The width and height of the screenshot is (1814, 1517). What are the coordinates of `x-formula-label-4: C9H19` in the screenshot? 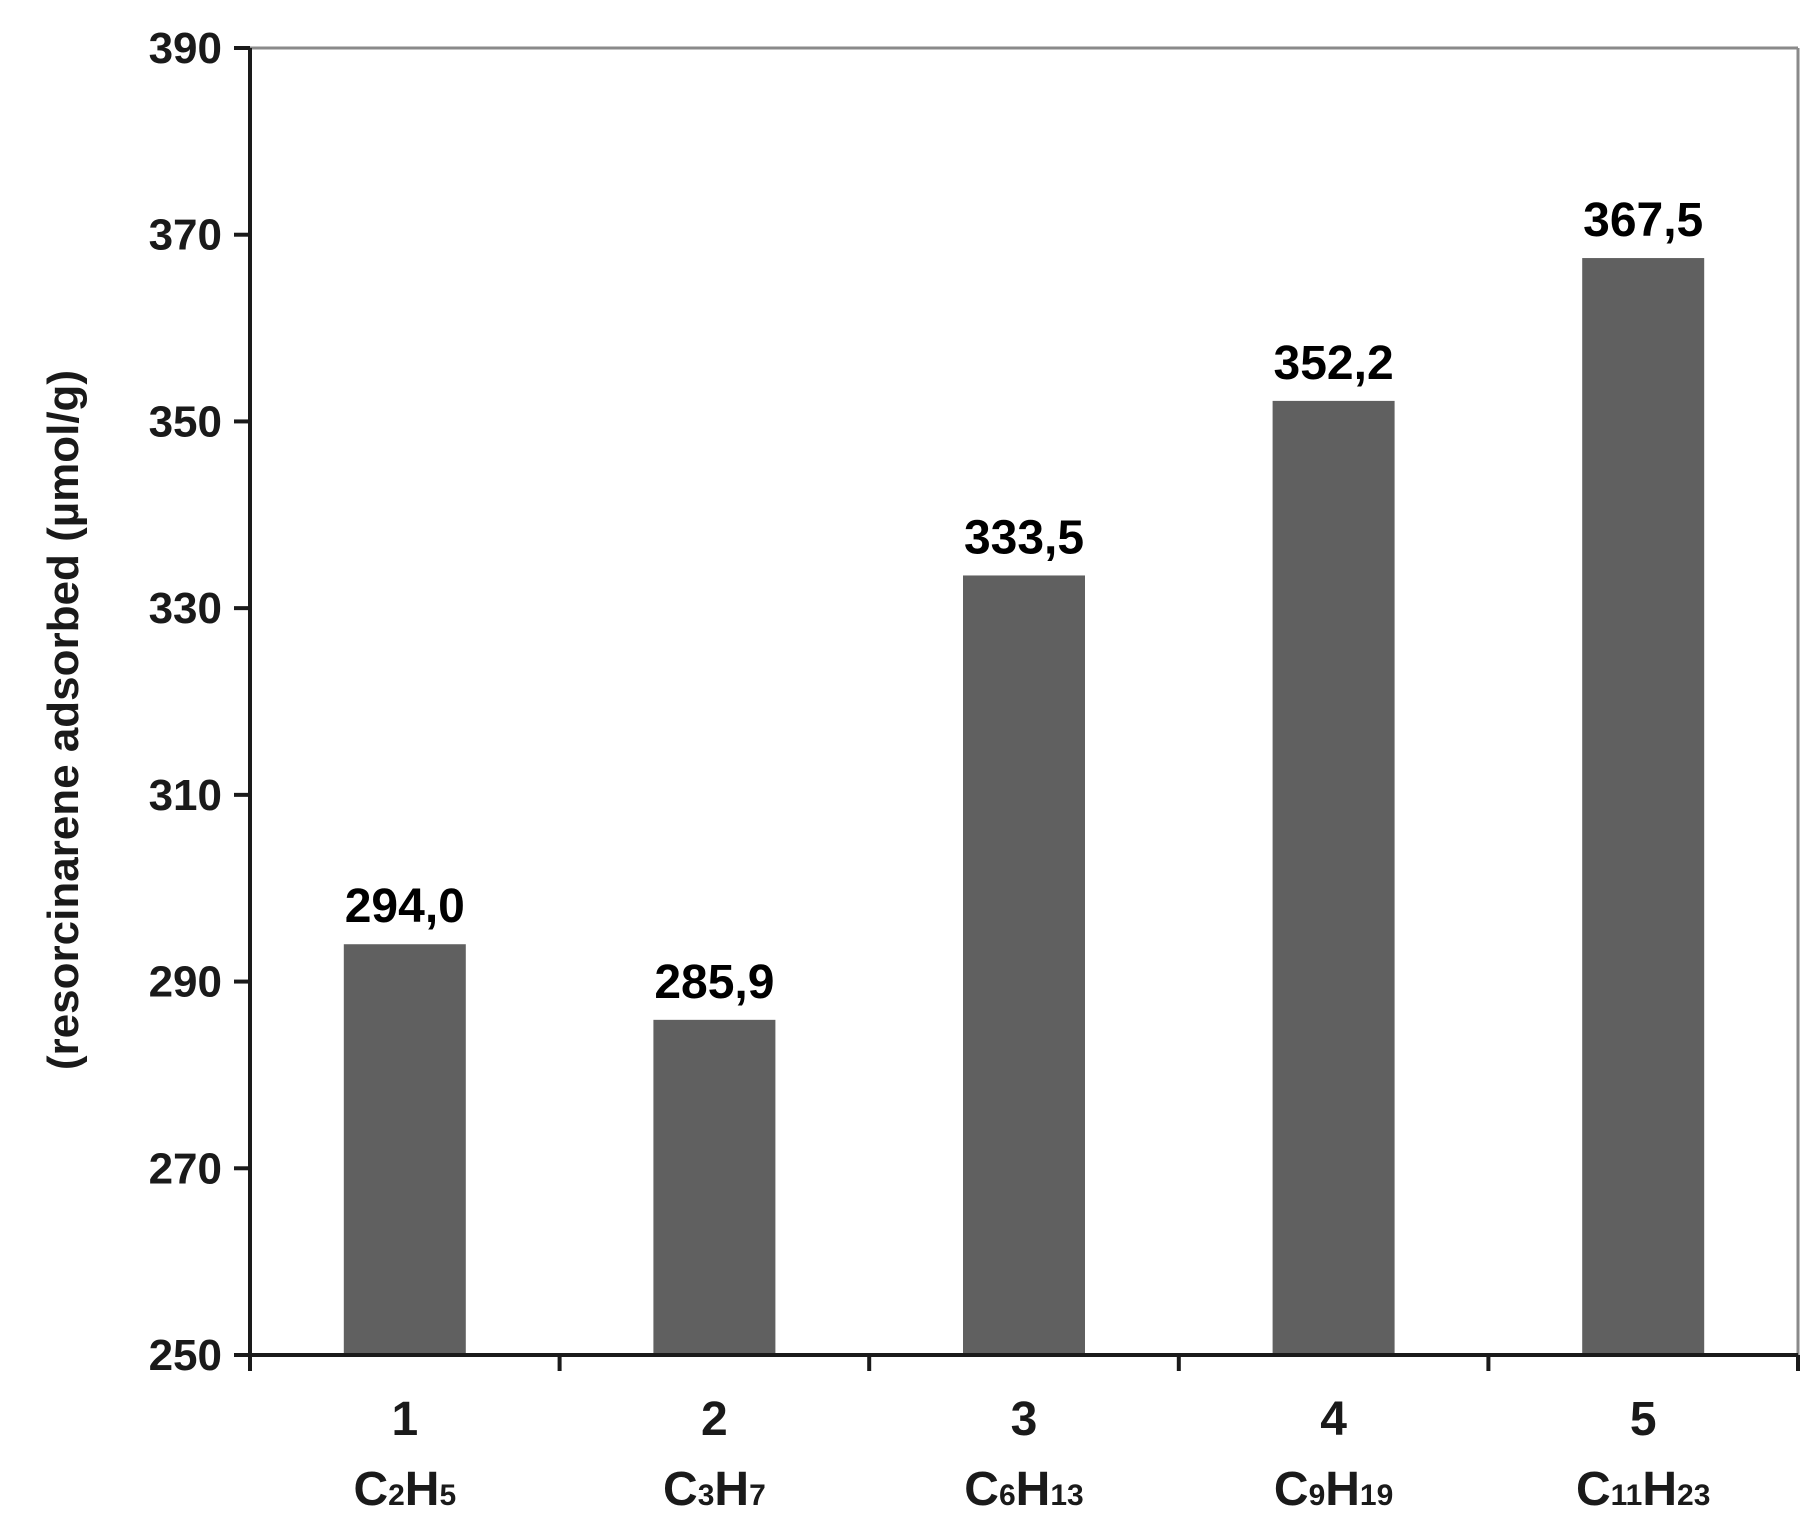 It's located at (1333, 1489).